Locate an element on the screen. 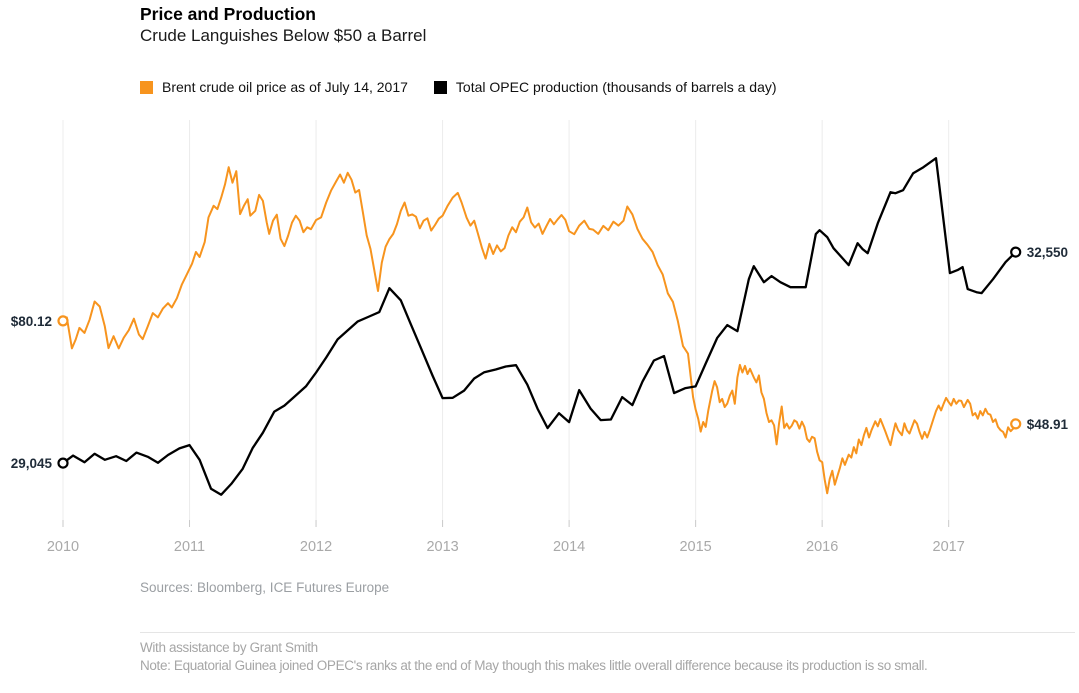 The width and height of the screenshot is (1079, 693). page-title: Price and Production is located at coordinates (228, 14).